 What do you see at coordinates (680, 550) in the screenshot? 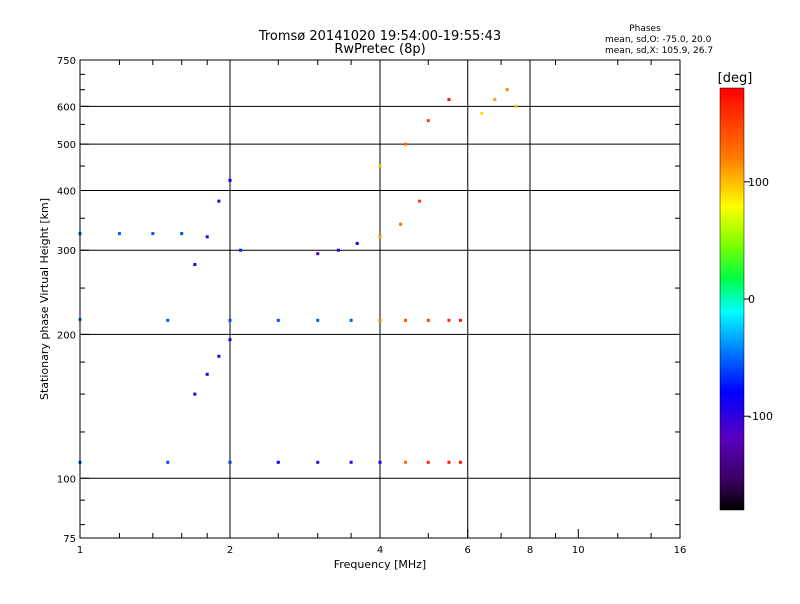
I see `x-tick-label: 16` at bounding box center [680, 550].